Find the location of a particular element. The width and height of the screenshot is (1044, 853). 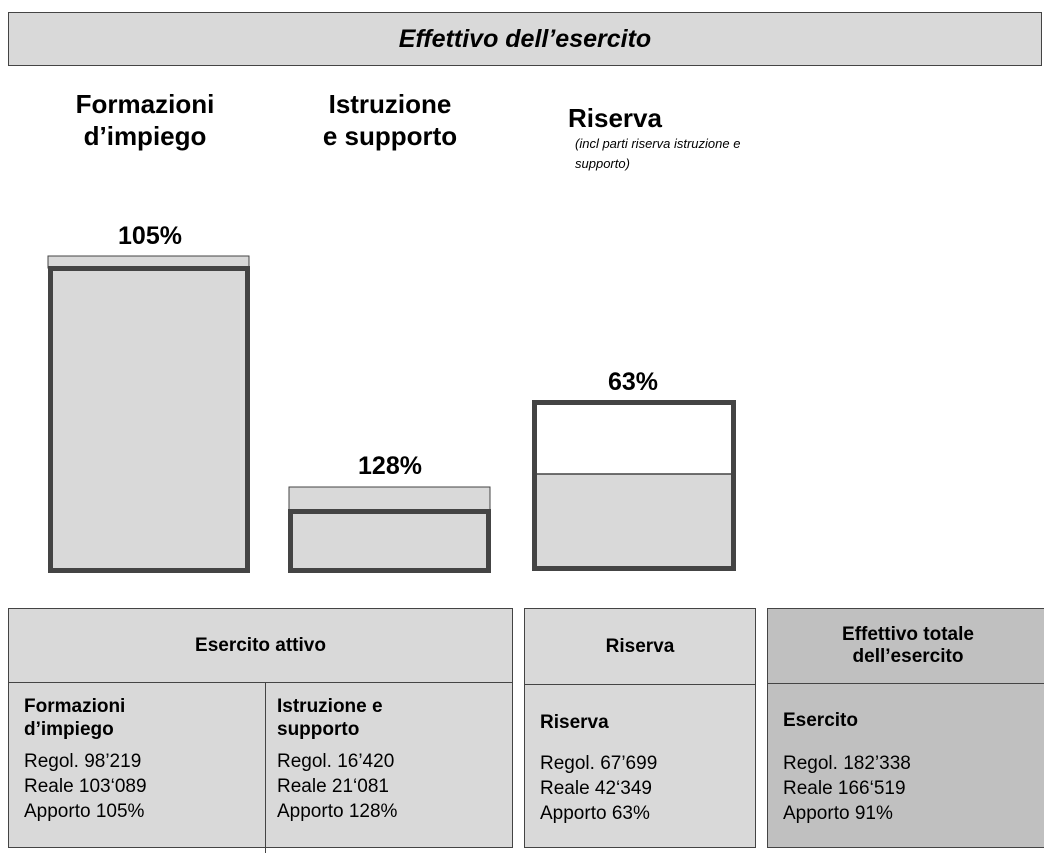

cell-line: Apporto 105% is located at coordinates (84, 811).